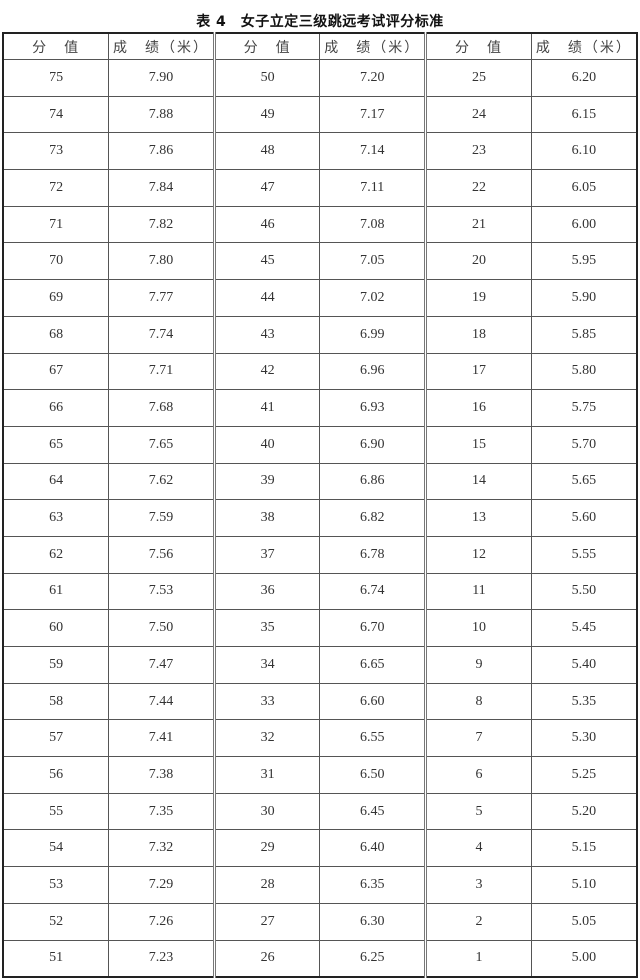  Describe the element at coordinates (584, 261) in the screenshot. I see `result-cell: 5.95` at that location.